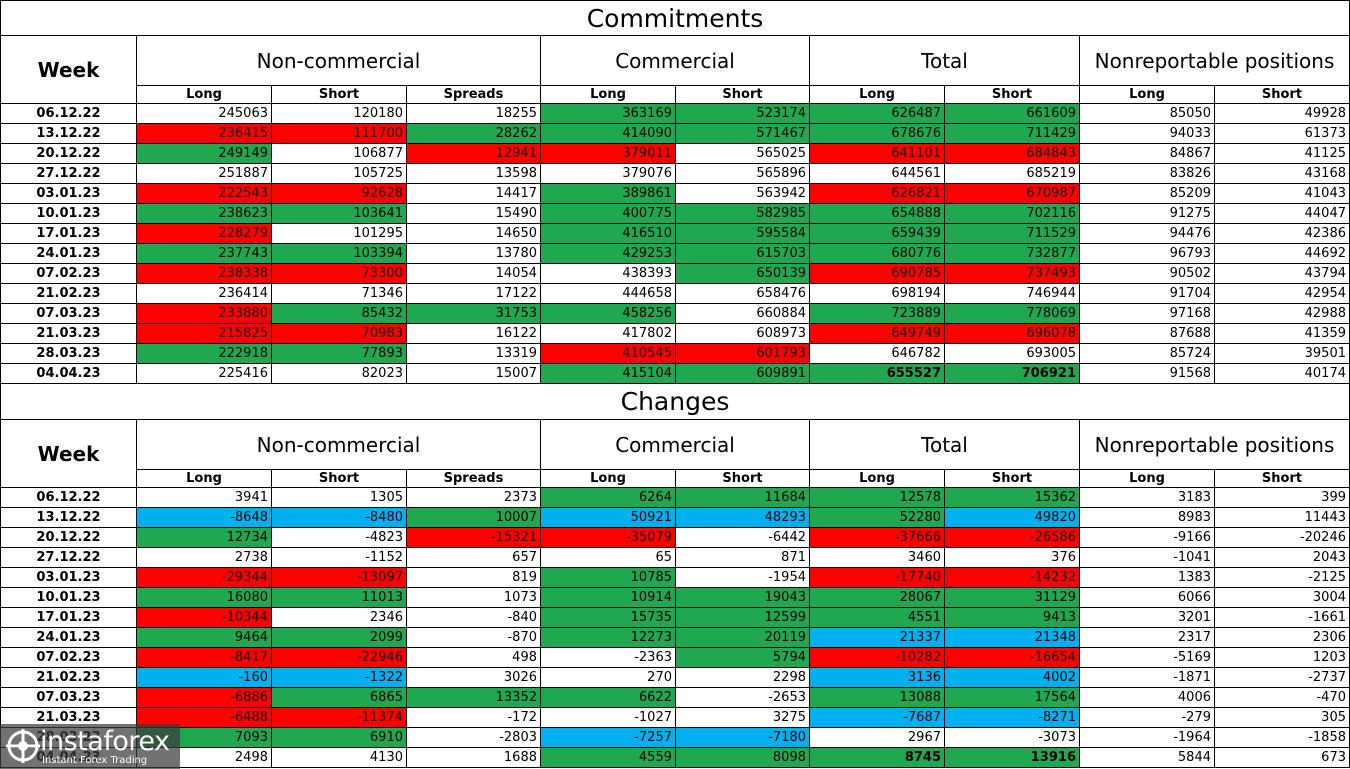 The image size is (1350, 769). What do you see at coordinates (877, 234) in the screenshot?
I see `value-cell: 659439` at bounding box center [877, 234].